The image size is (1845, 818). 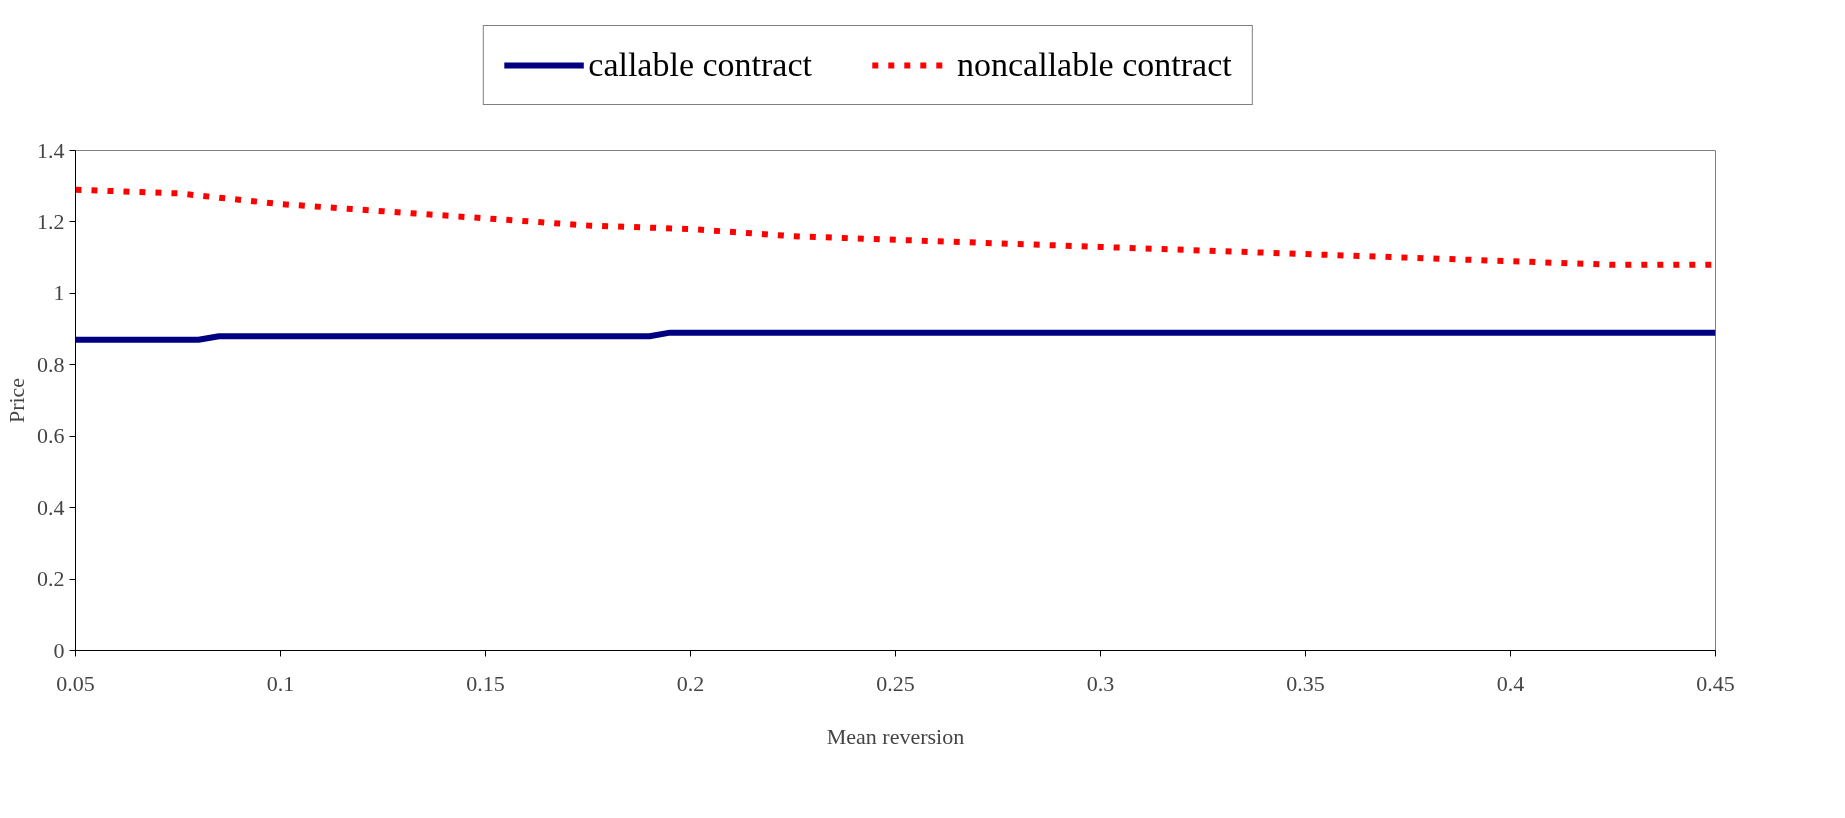 What do you see at coordinates (59, 293) in the screenshot?
I see `y-tick-label: 1` at bounding box center [59, 293].